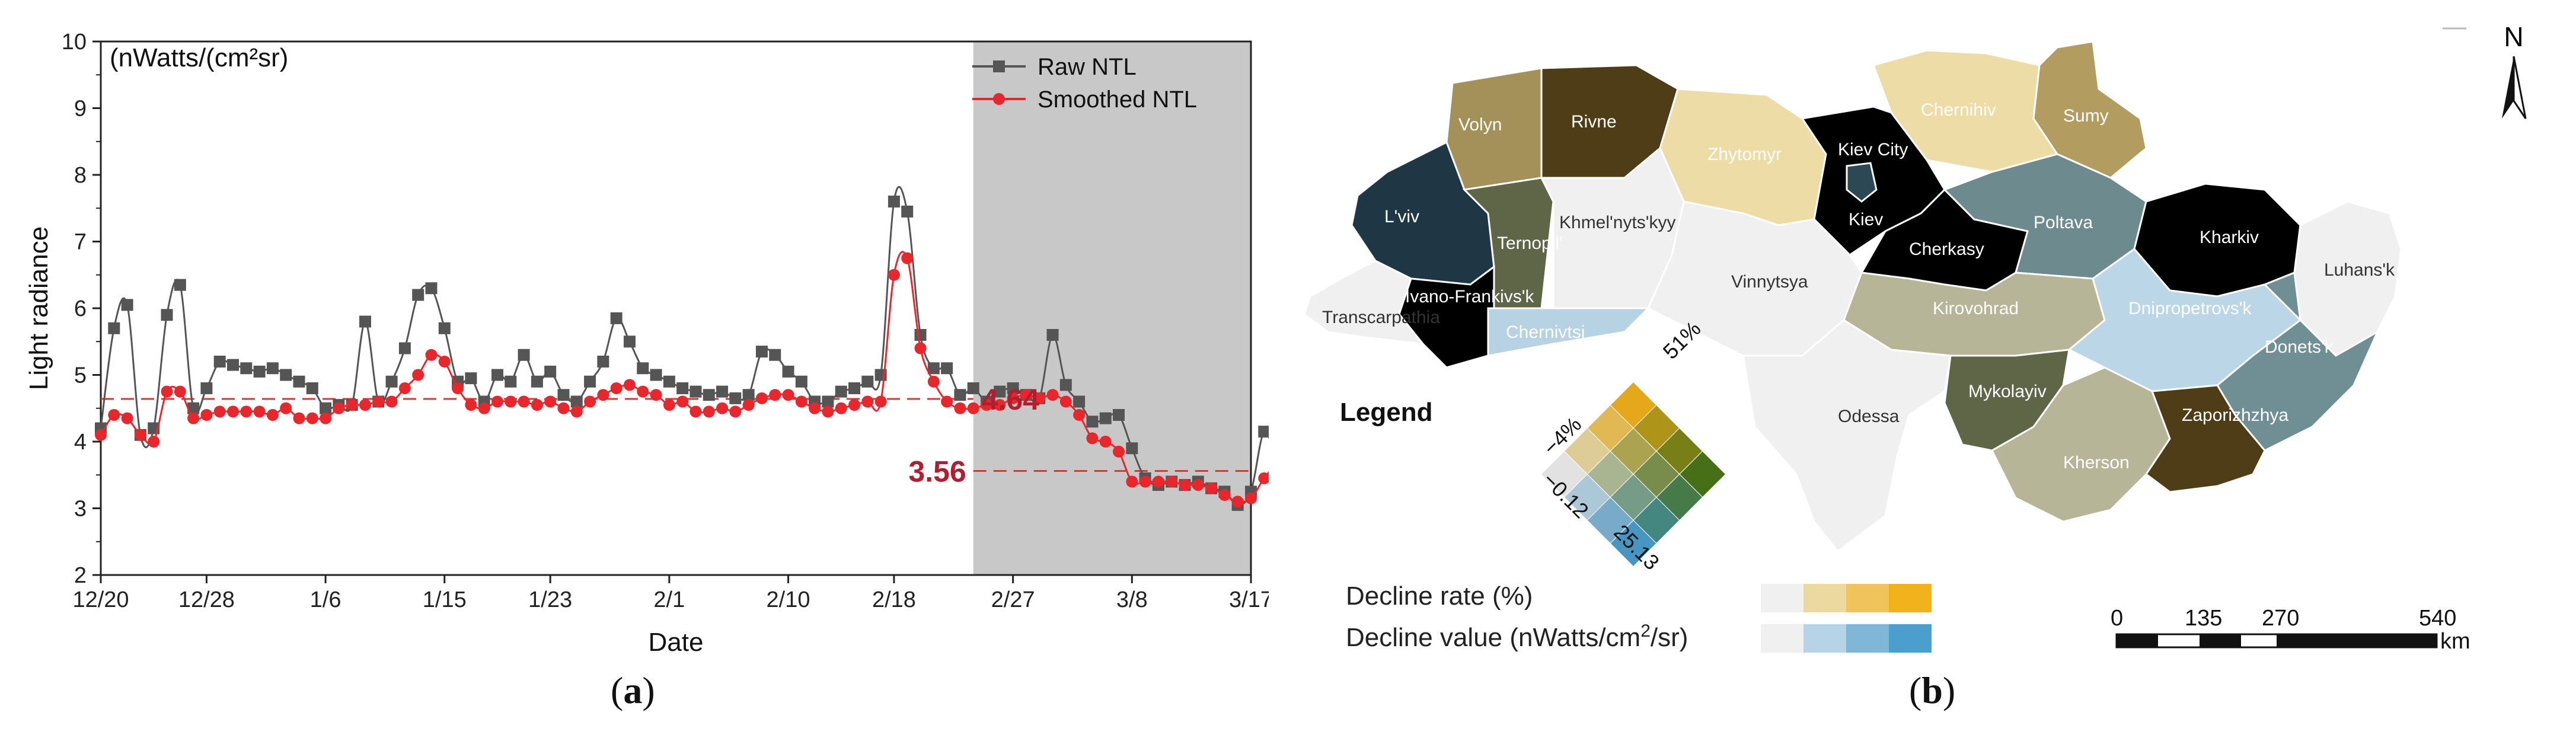 This screenshot has height=738, width=2576. I want to click on label-dnipropetrovsk: Dnipropetrovs'k, so click(2190, 308).